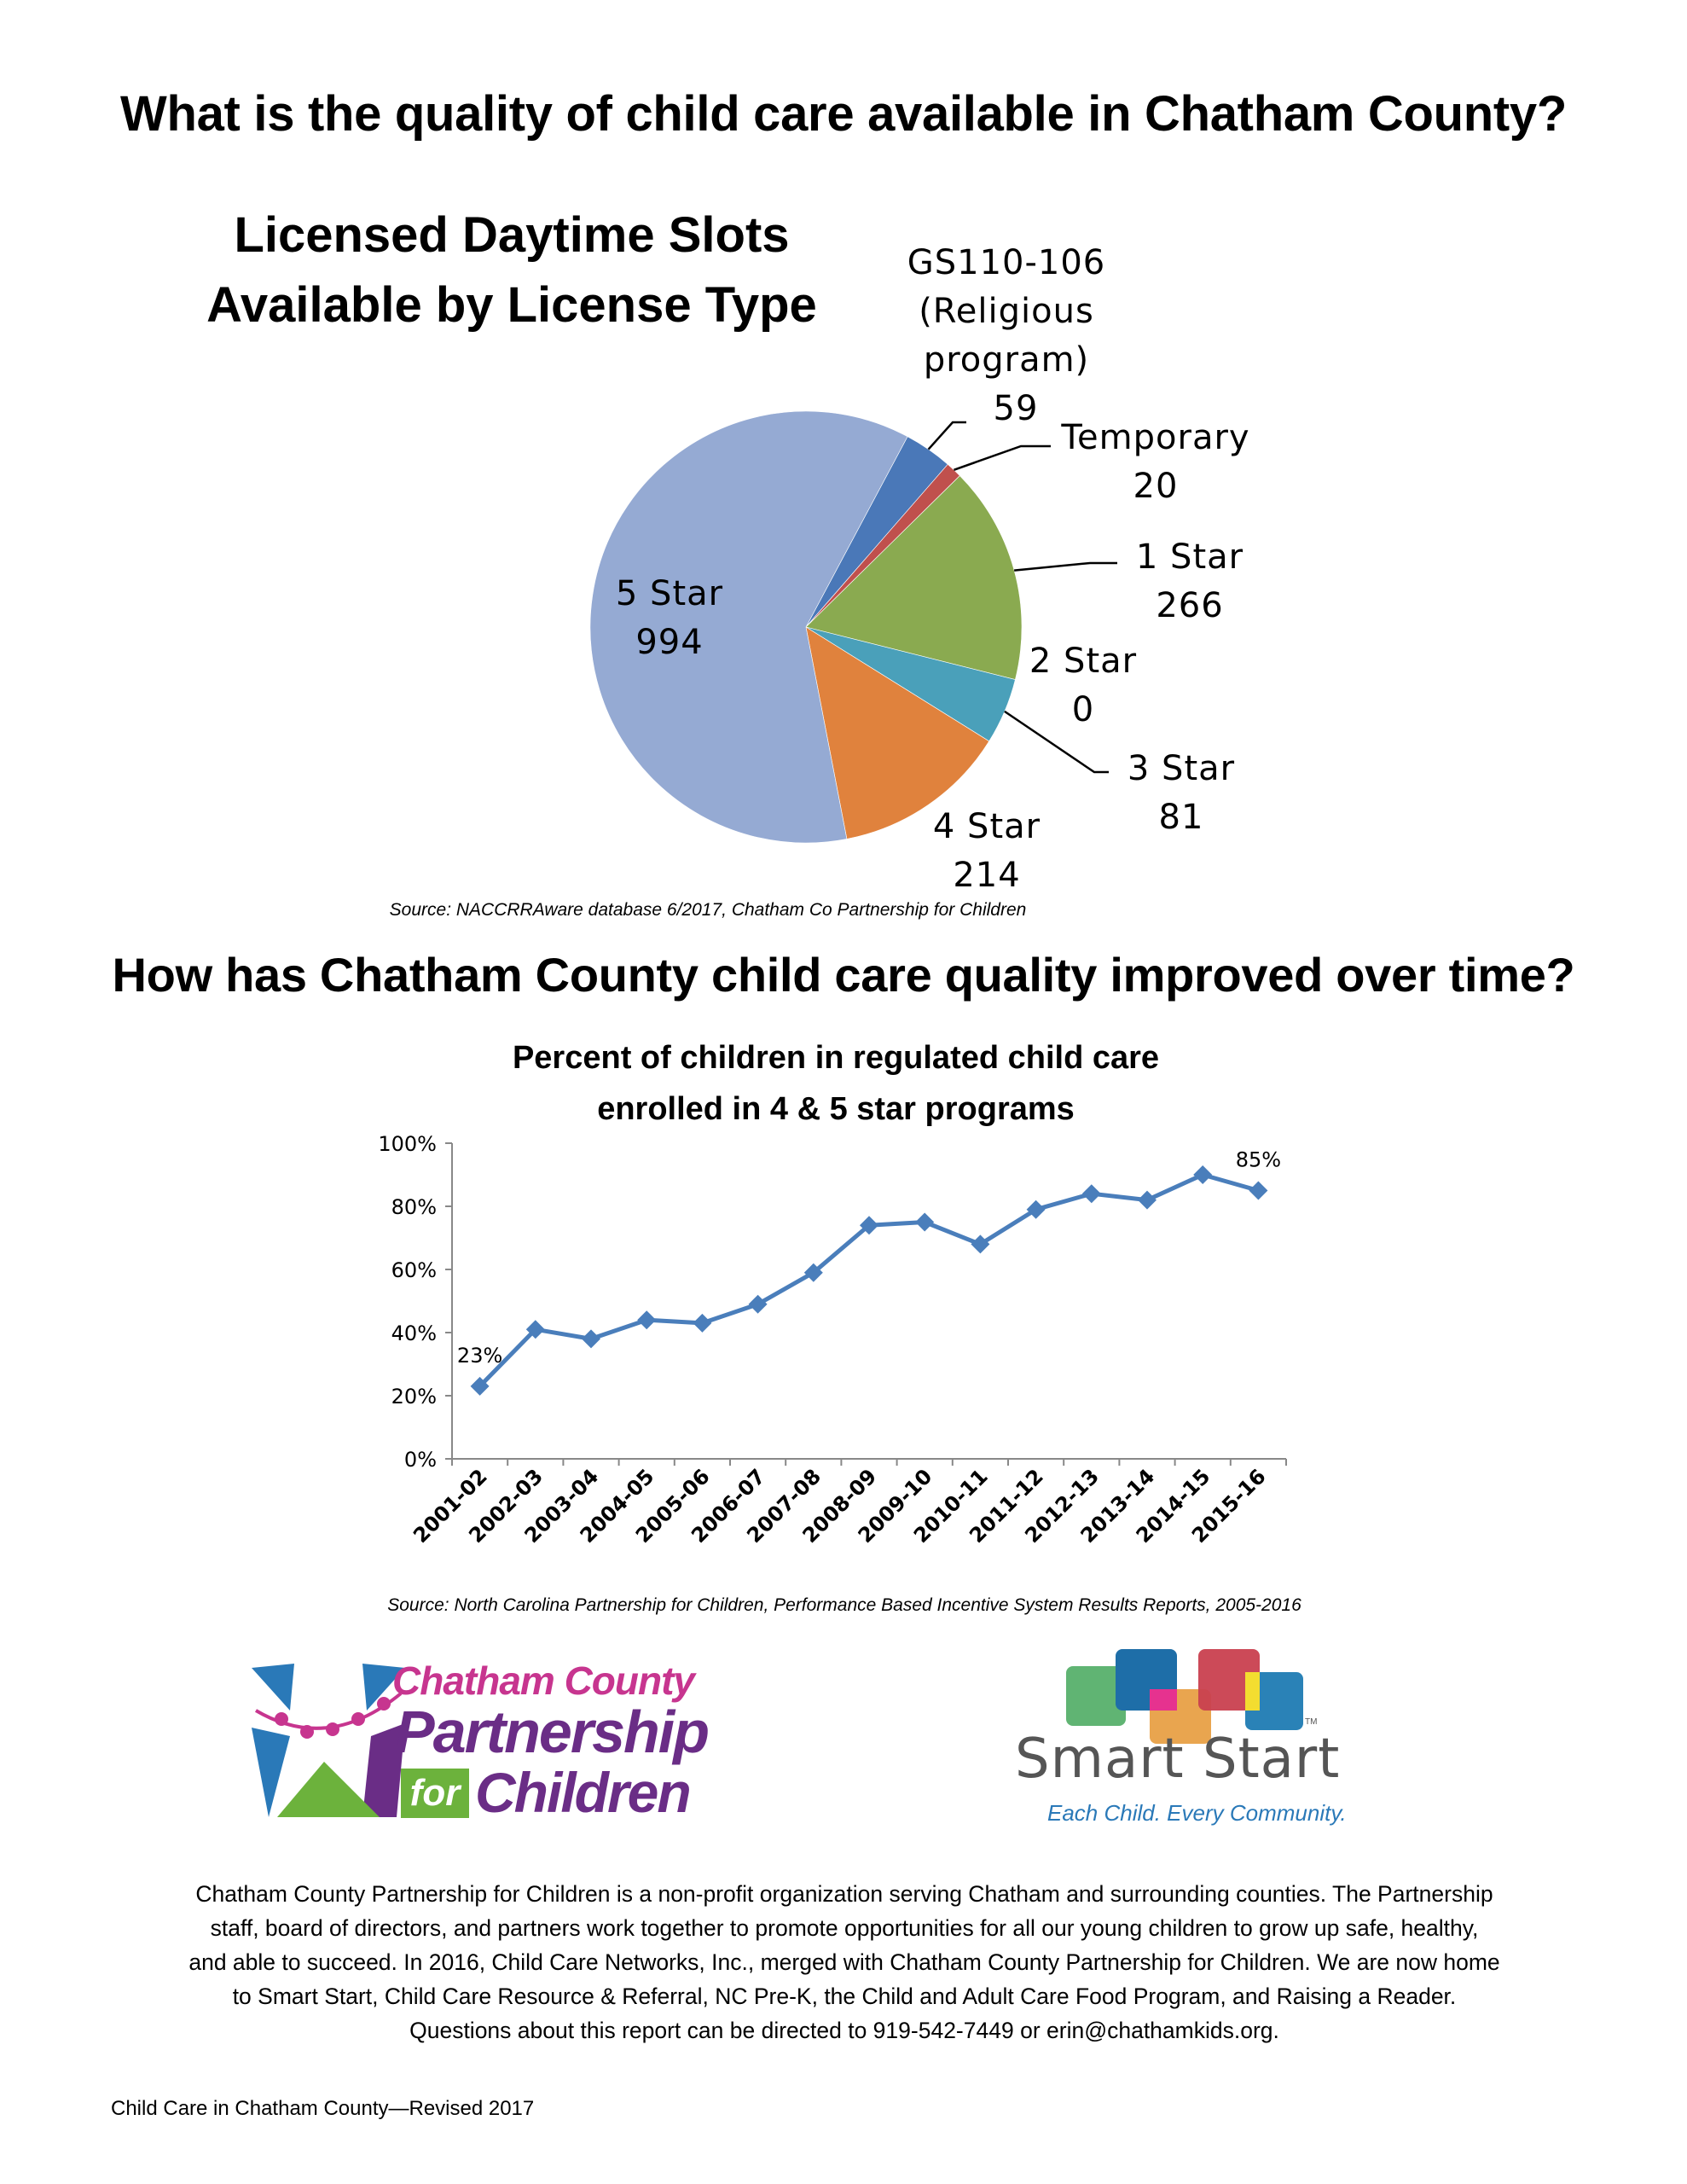 The width and height of the screenshot is (1687, 2184). Describe the element at coordinates (836, 1109) in the screenshot. I see `line-title-line2: enrolled in 4 & 5 star programs` at that location.